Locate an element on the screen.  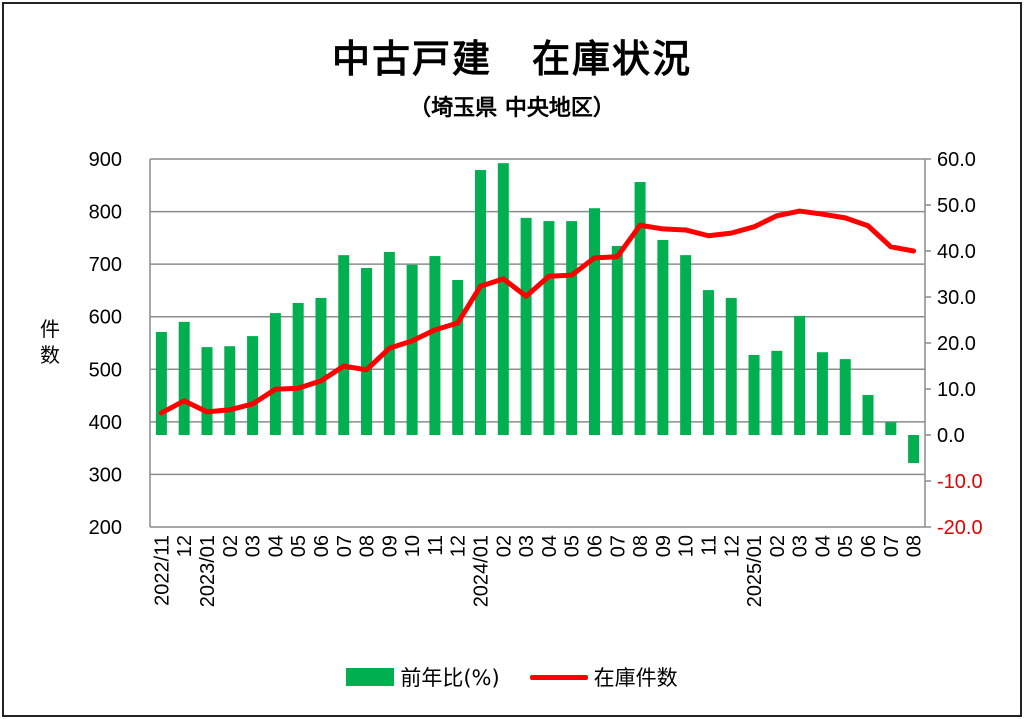
bar-2023/01 is located at coordinates (207, 391).